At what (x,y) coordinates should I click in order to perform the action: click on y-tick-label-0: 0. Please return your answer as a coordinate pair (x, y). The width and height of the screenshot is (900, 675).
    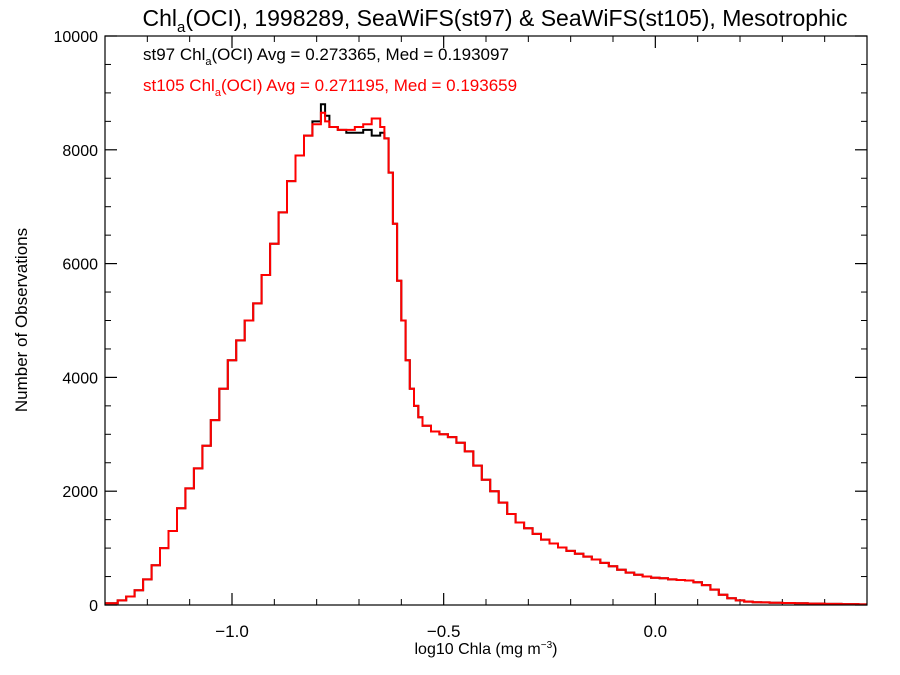
    Looking at the image, I should click on (93, 606).